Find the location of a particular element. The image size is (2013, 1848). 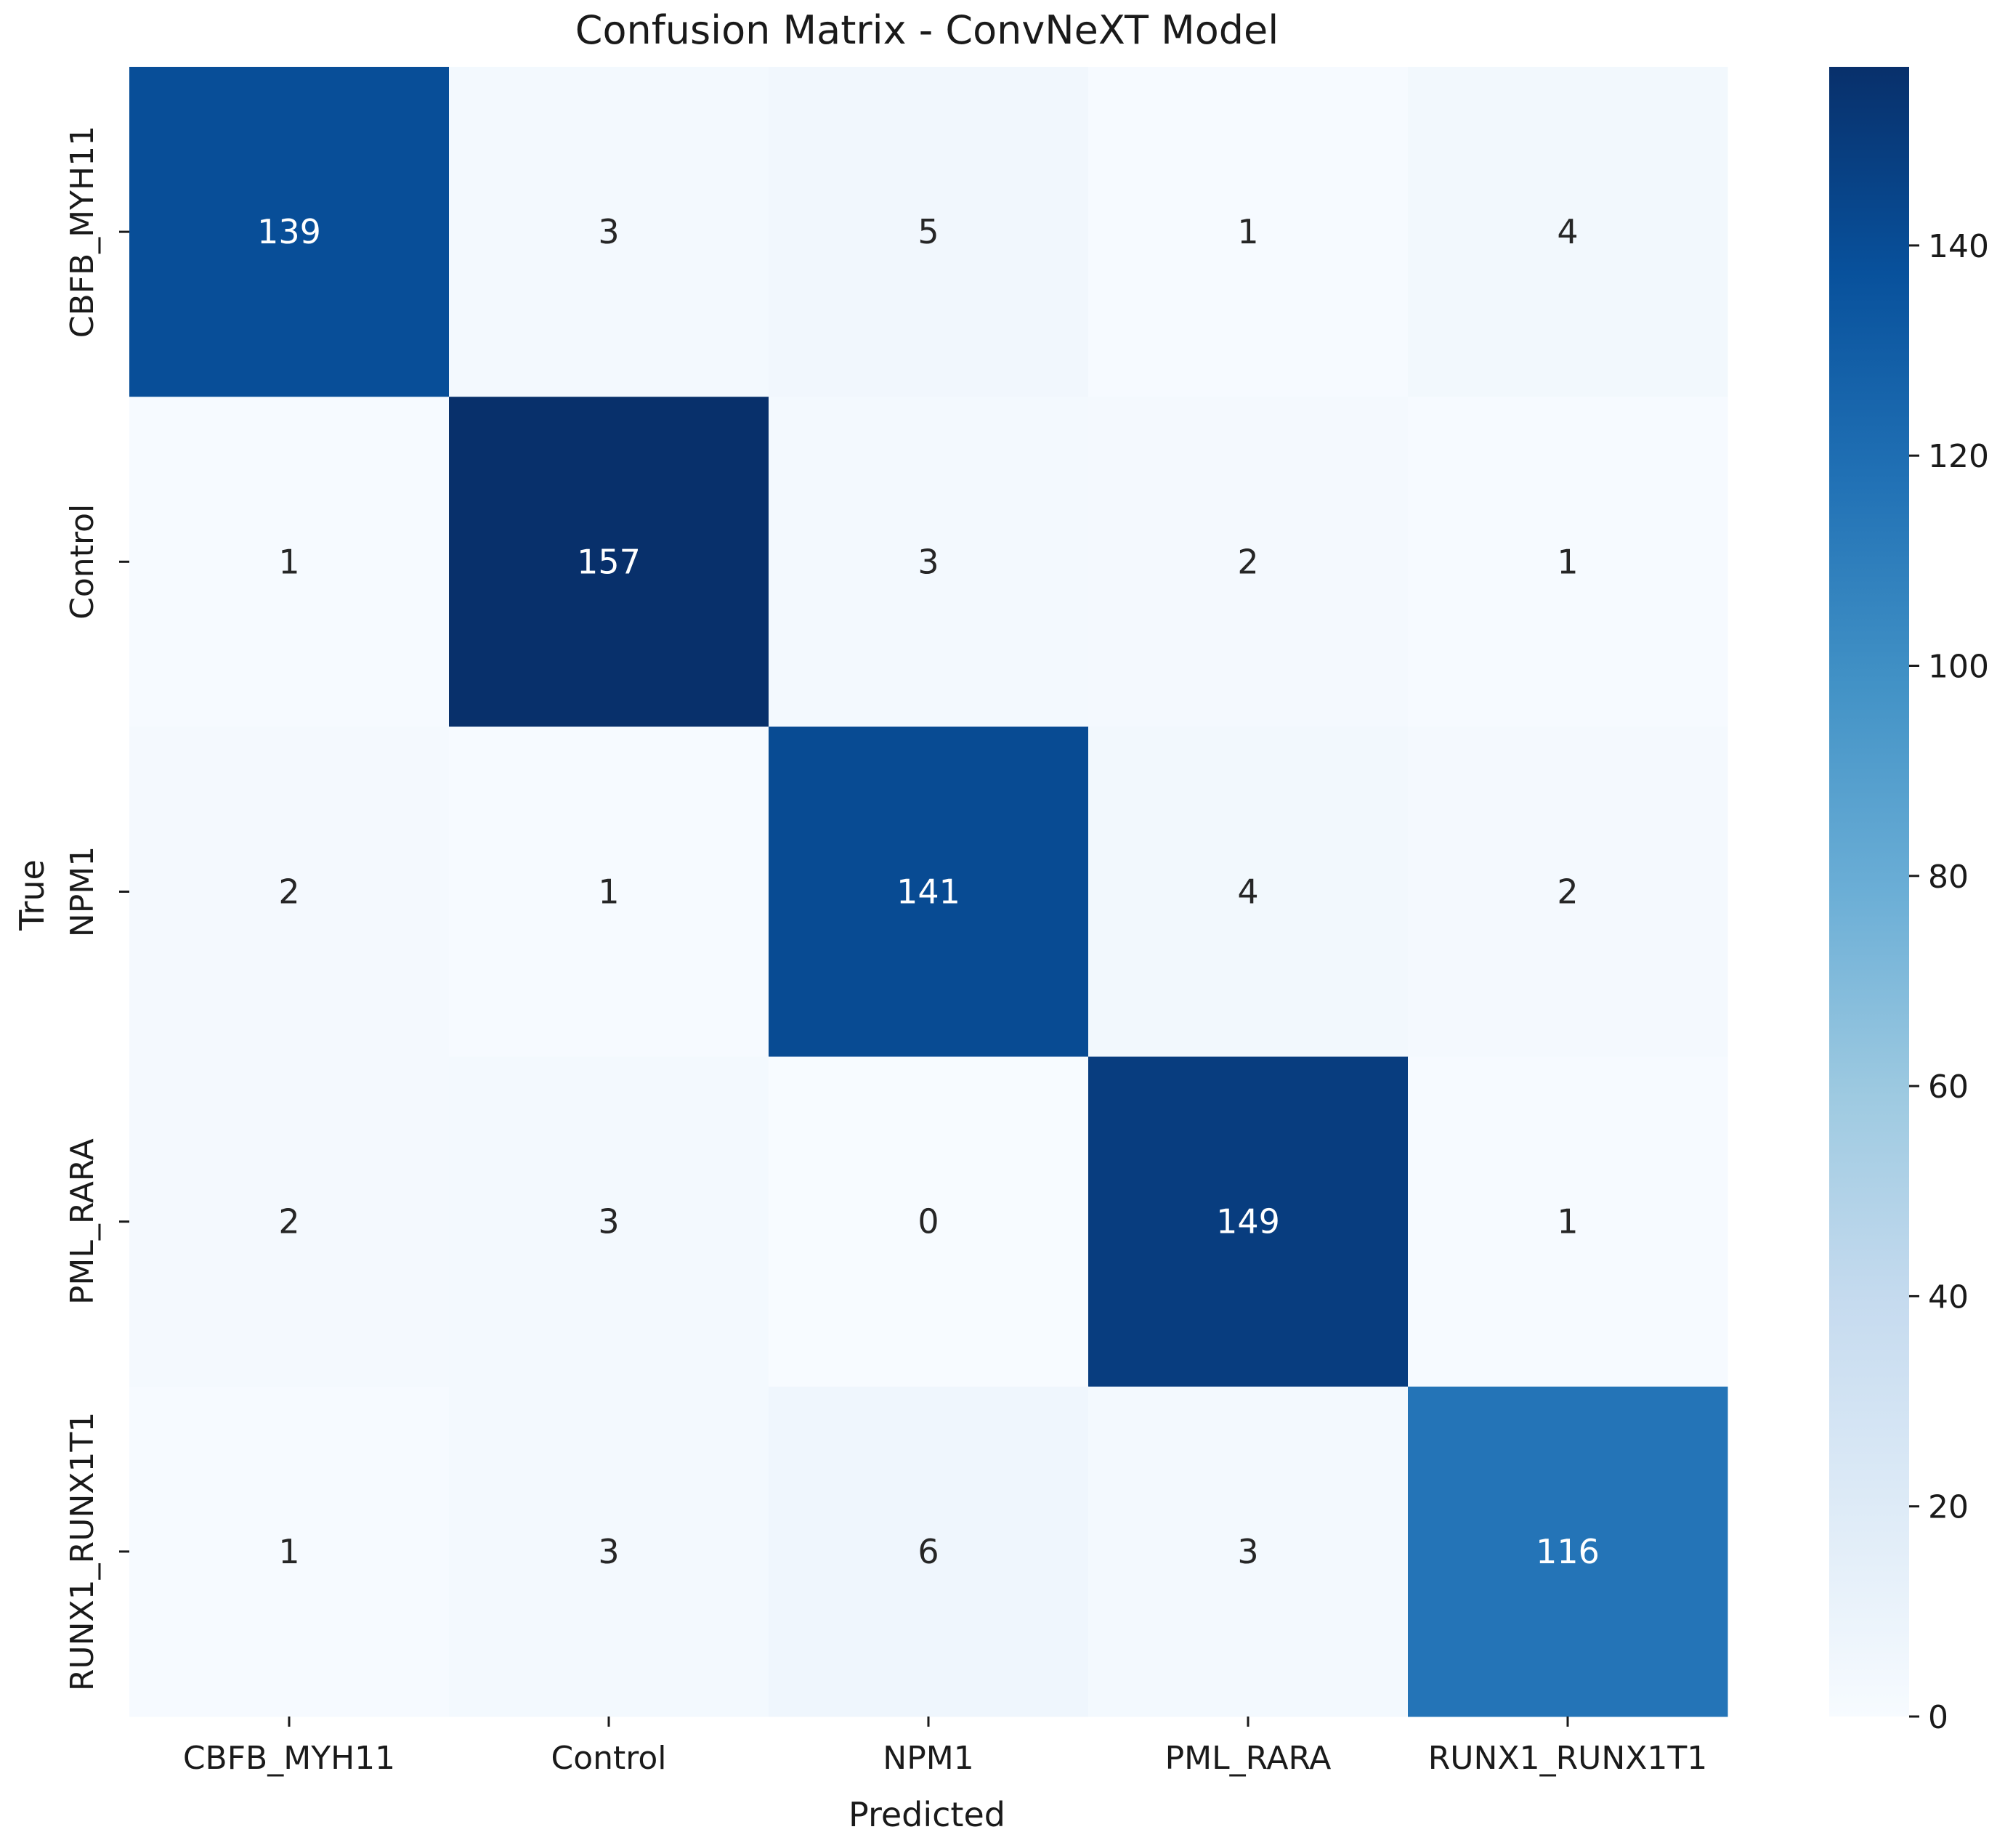

x-axis-label: Predicted is located at coordinates (926, 1814).